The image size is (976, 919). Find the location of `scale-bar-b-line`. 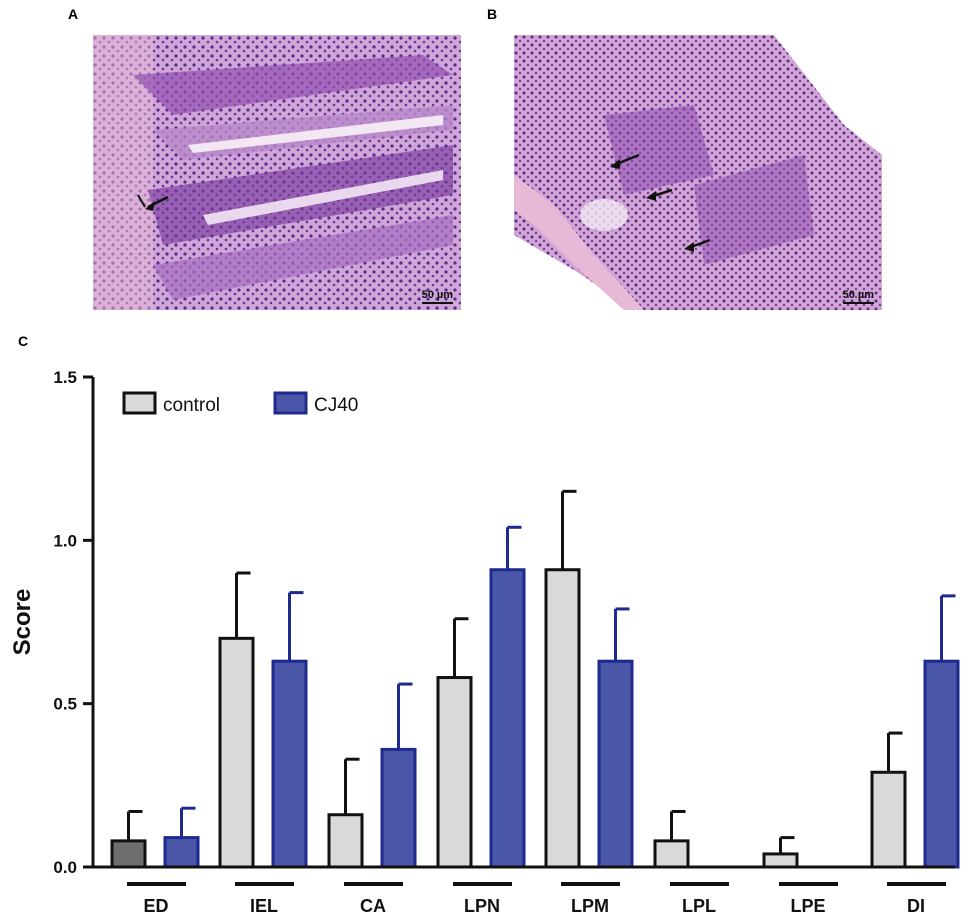

scale-bar-b-line is located at coordinates (858, 303).